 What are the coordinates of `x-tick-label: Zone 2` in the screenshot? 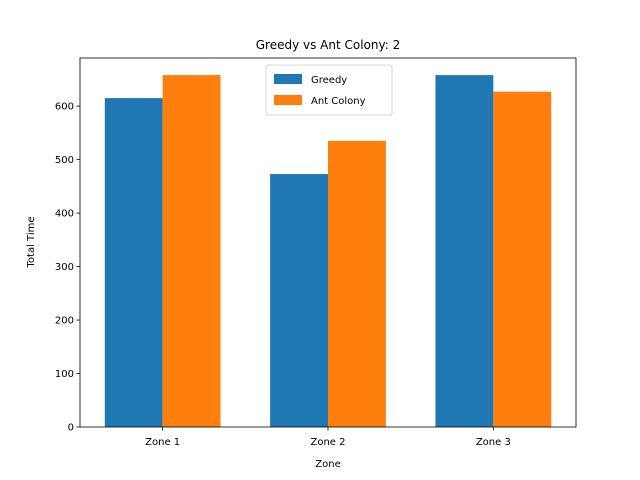 It's located at (328, 442).